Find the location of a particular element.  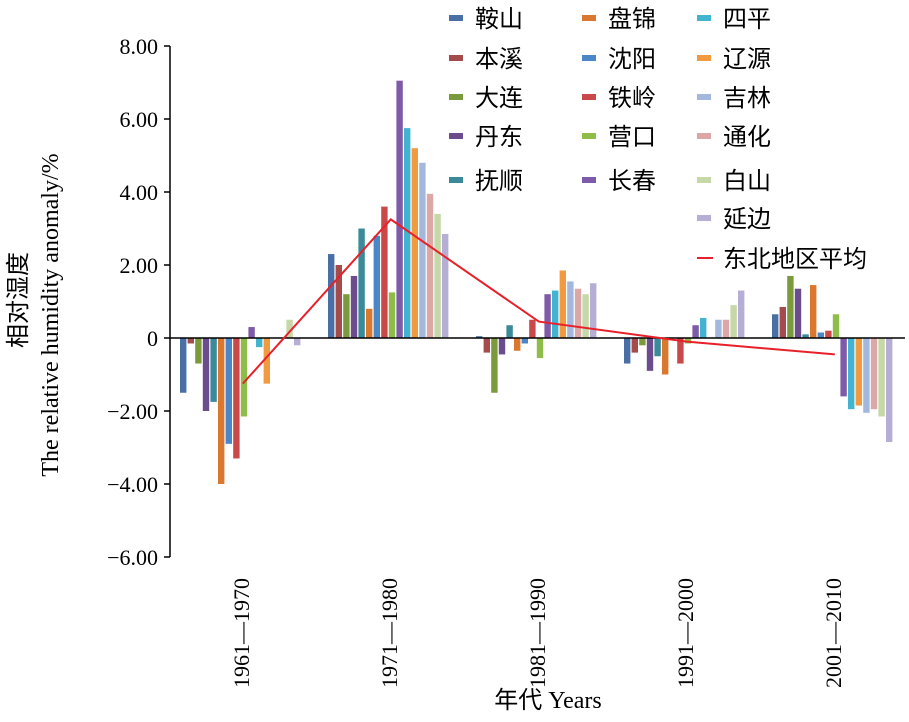

y-tick-label: −4.00 is located at coordinates (132, 484).